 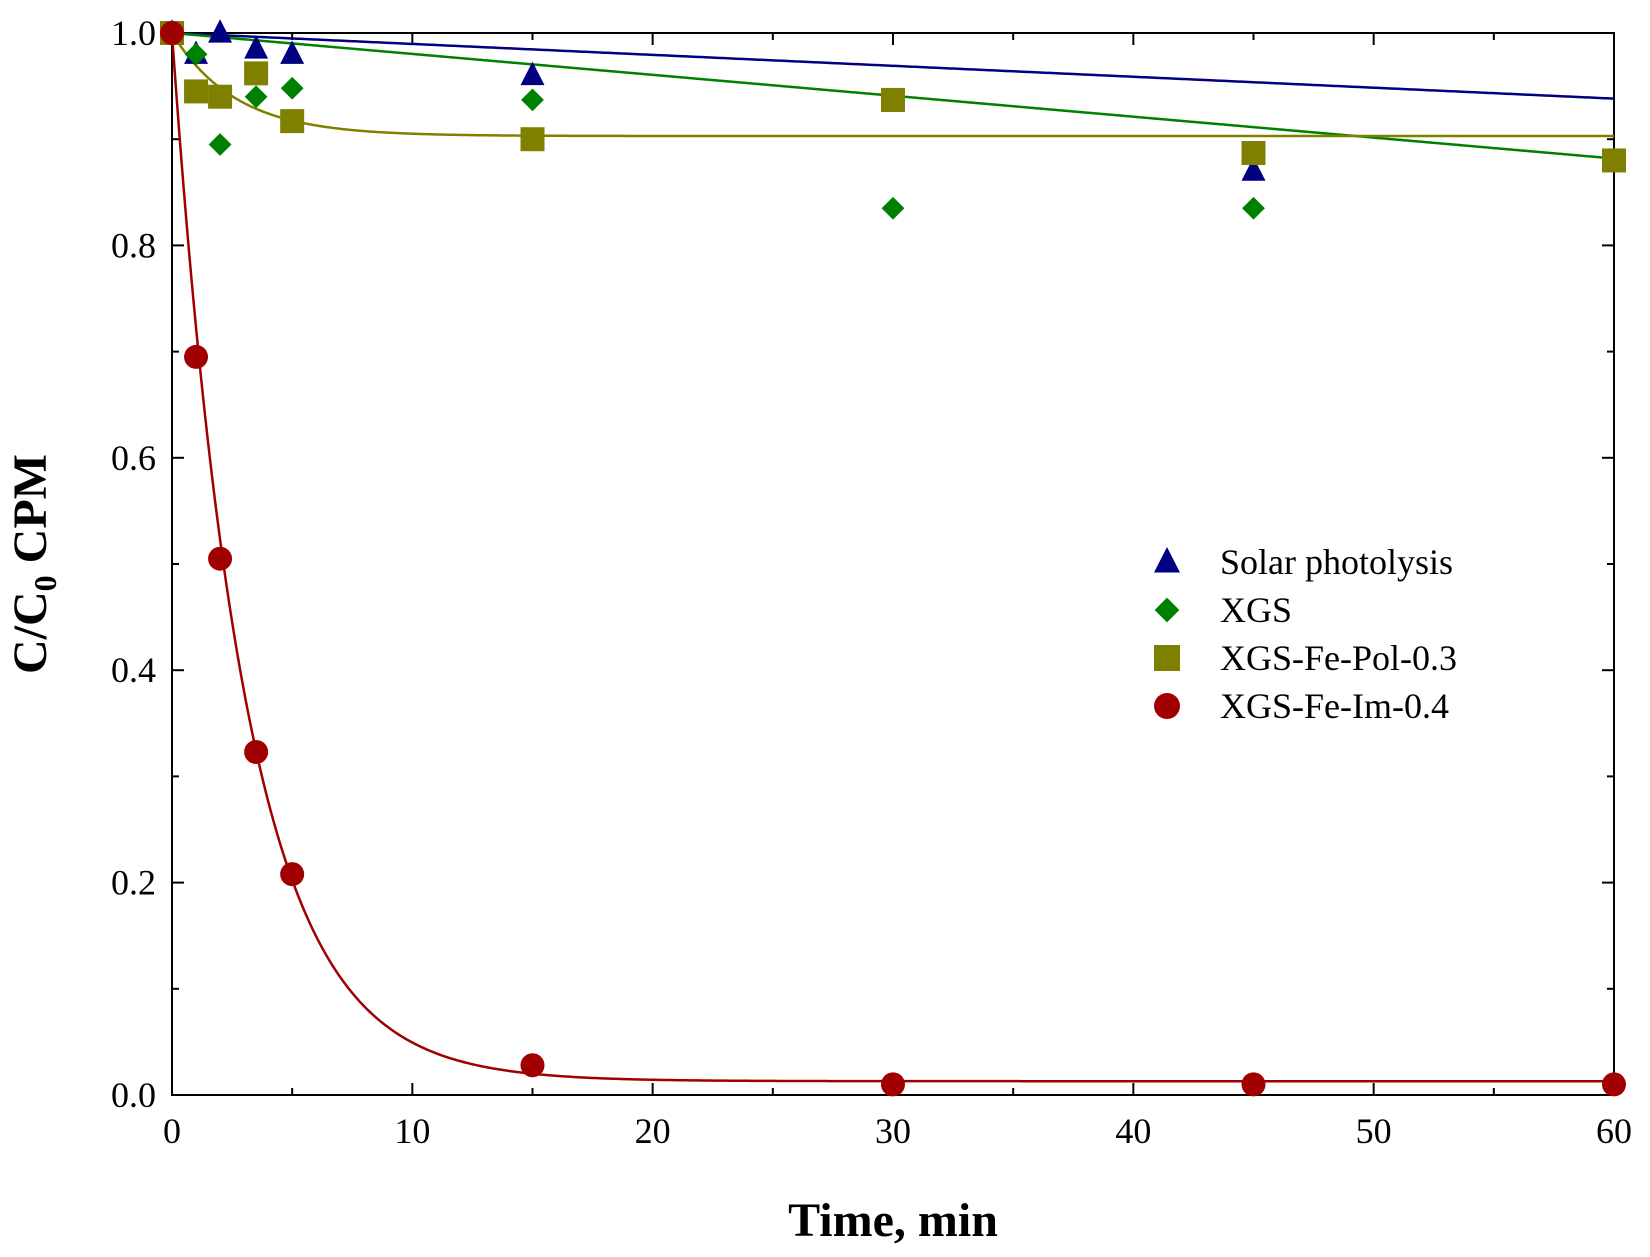 I want to click on y-axis-title-subscript: 0, so click(x=45, y=583).